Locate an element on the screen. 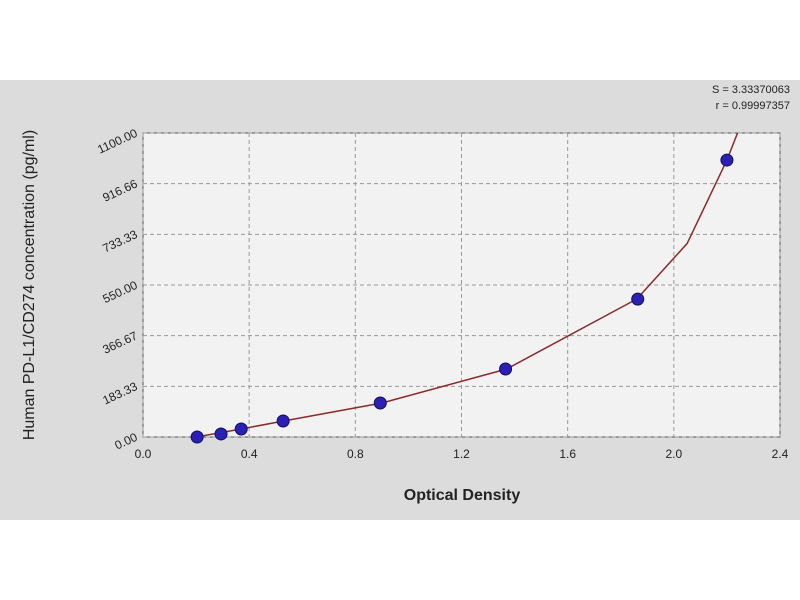 The image size is (800, 600). x-axis-label: Optical Density is located at coordinates (462, 495).